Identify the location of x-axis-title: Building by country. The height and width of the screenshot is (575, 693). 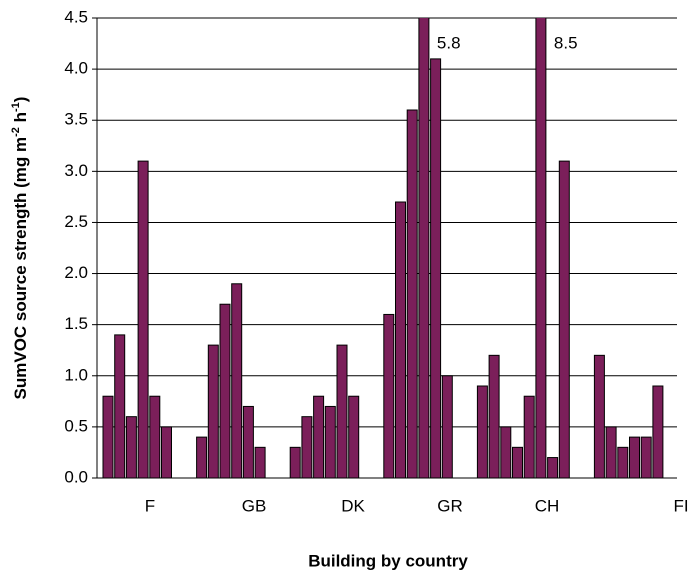
(388, 560).